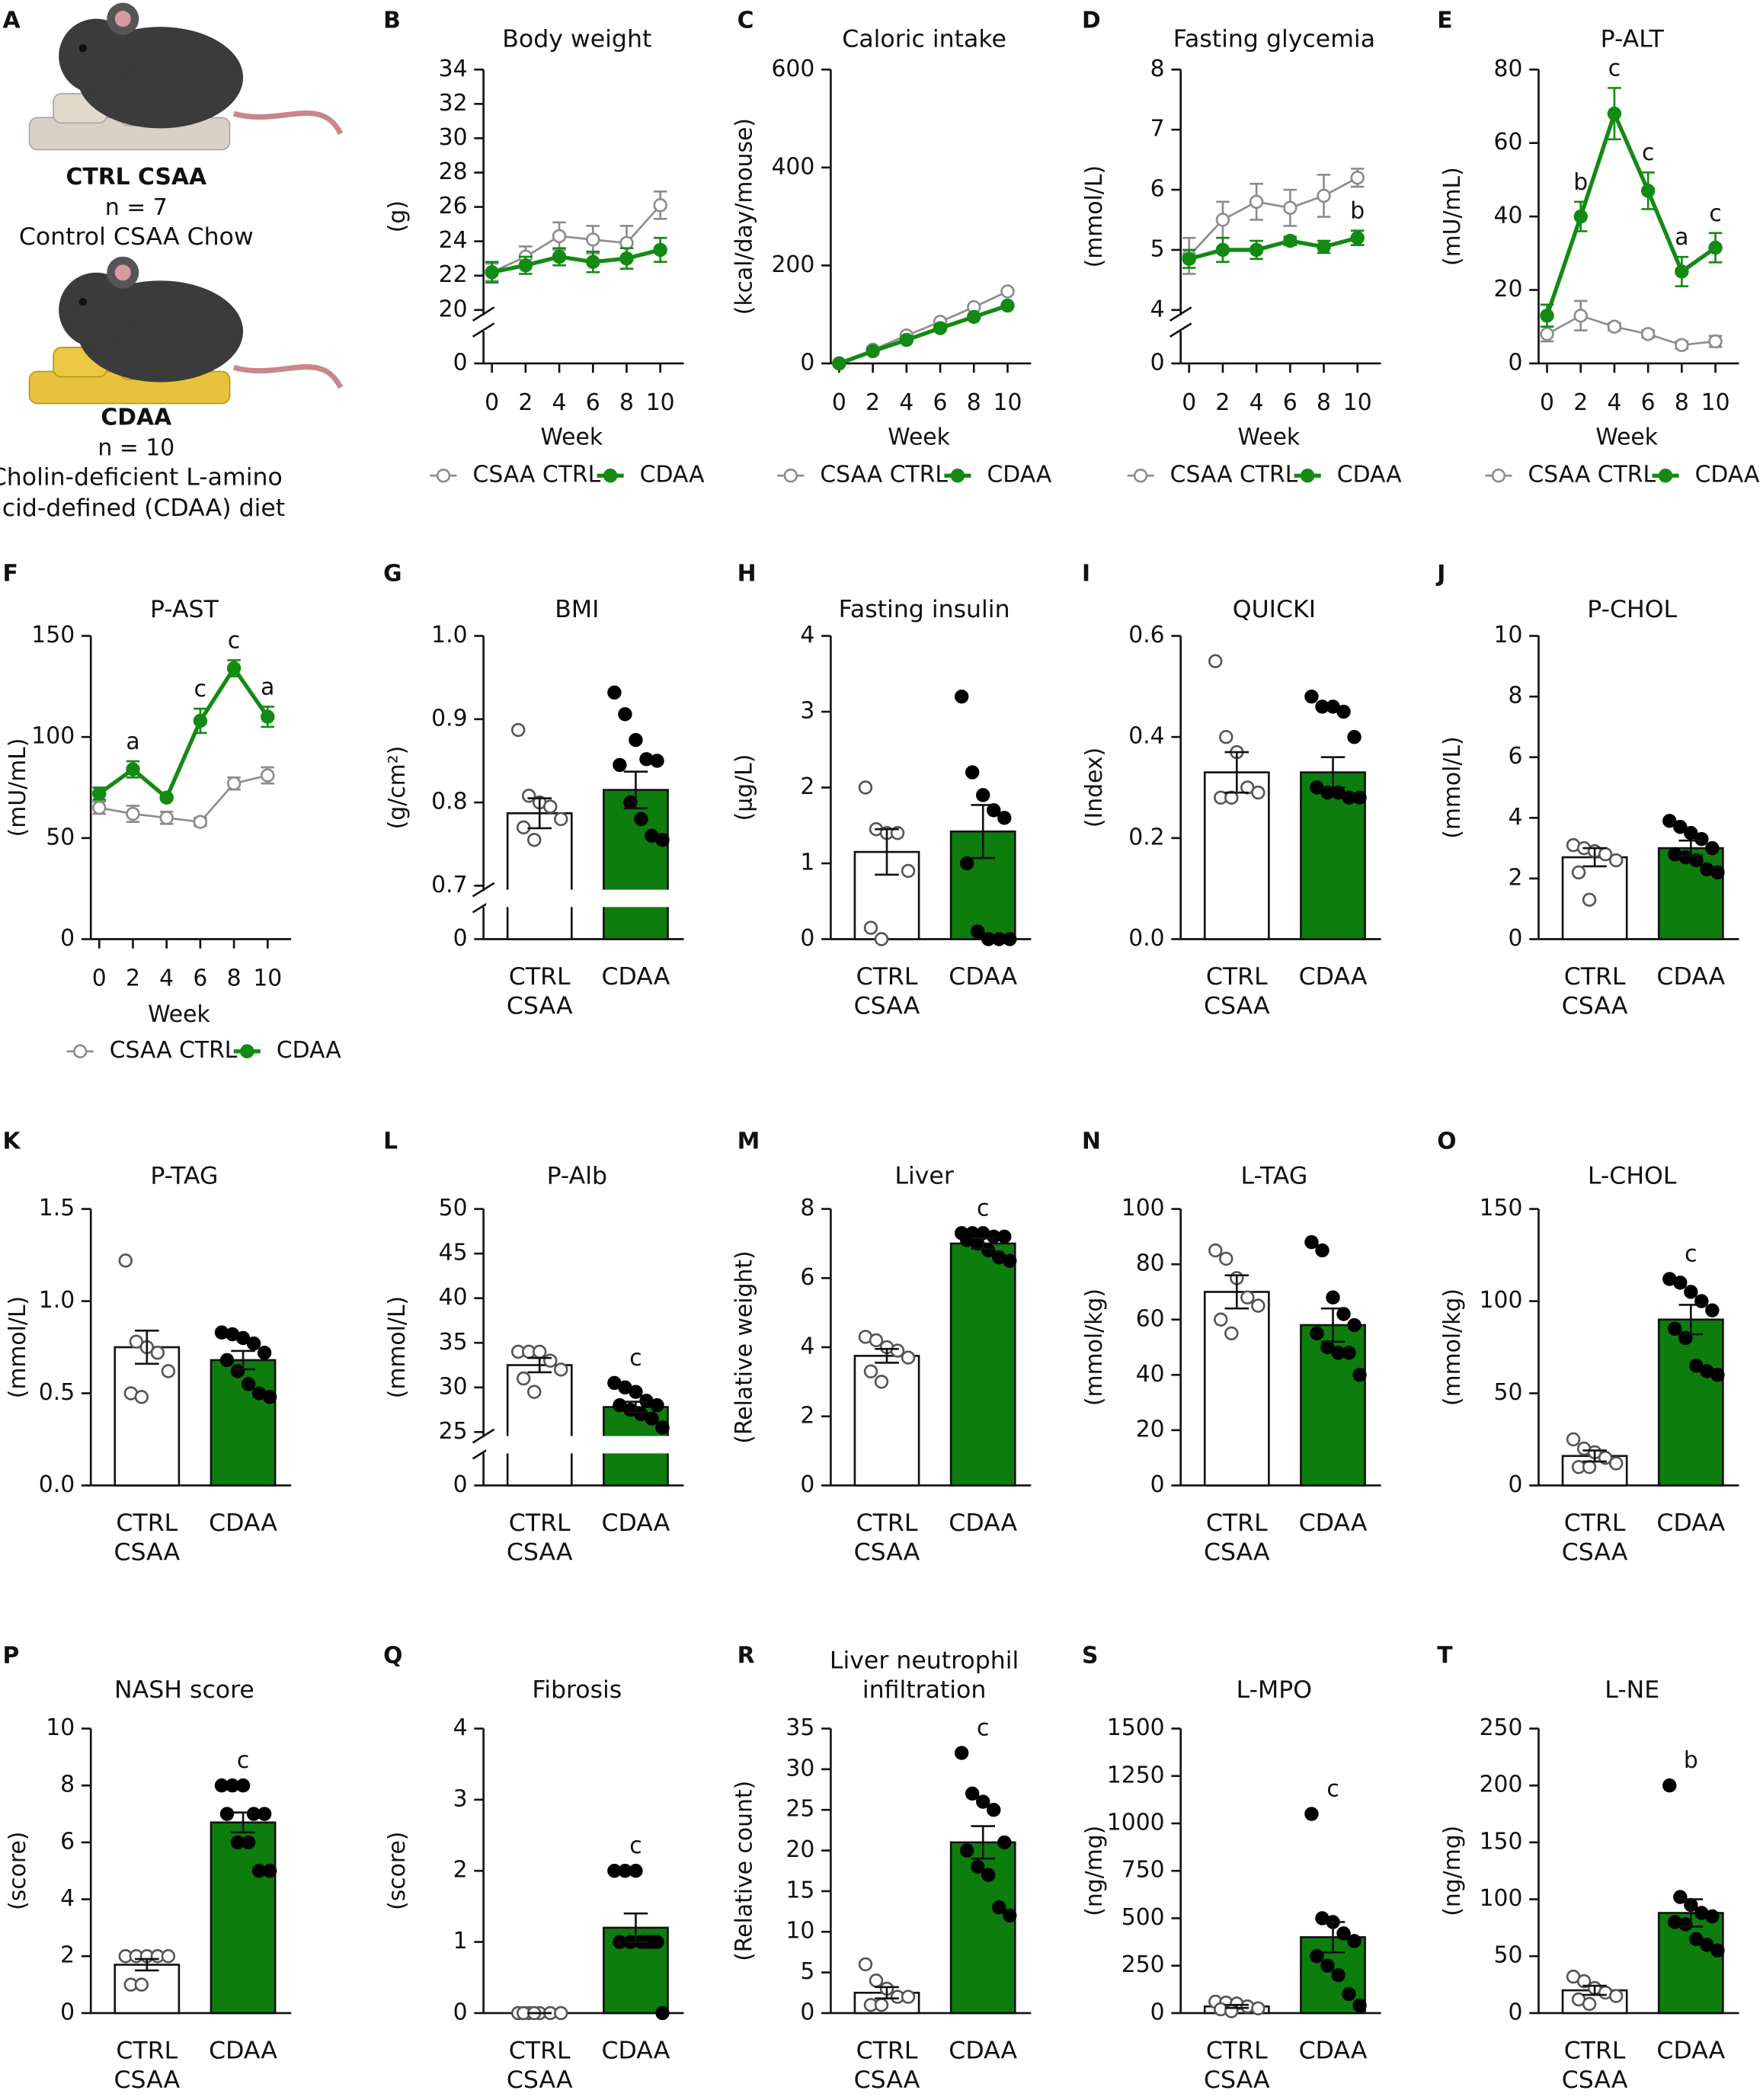  Describe the element at coordinates (453, 241) in the screenshot. I see `y-tick-label: 24` at that location.